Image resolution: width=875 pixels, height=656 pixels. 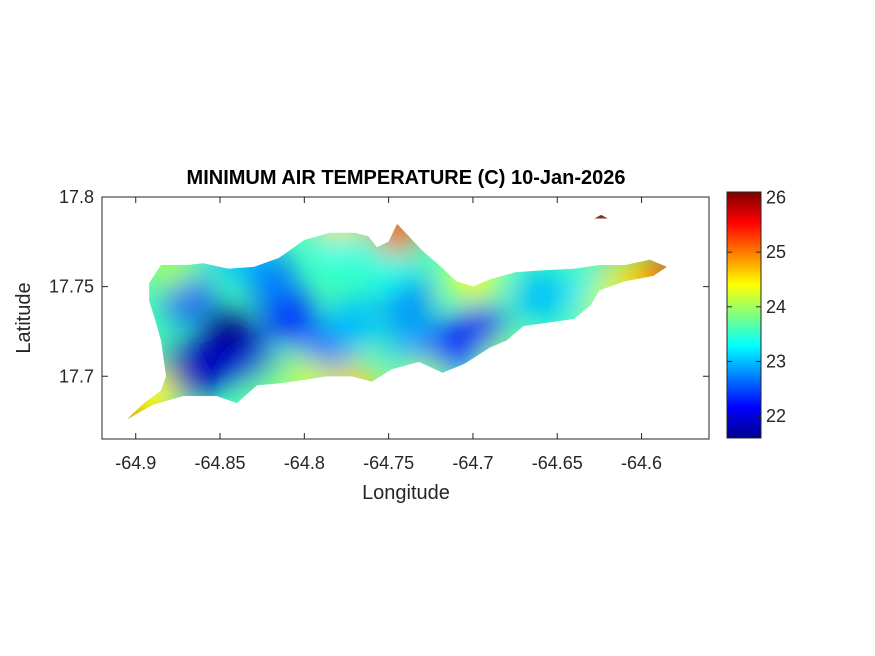 I want to click on y-tick-label: 17.75, so click(x=71, y=287).